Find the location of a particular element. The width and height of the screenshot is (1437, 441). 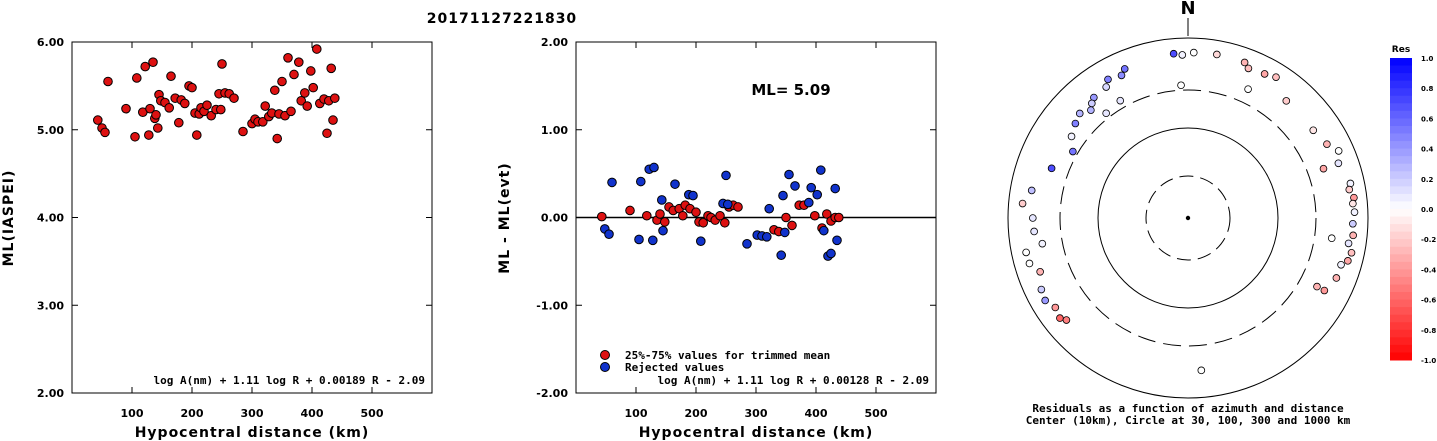

colorbar-tick-label: 0.0 is located at coordinates (1427, 210).